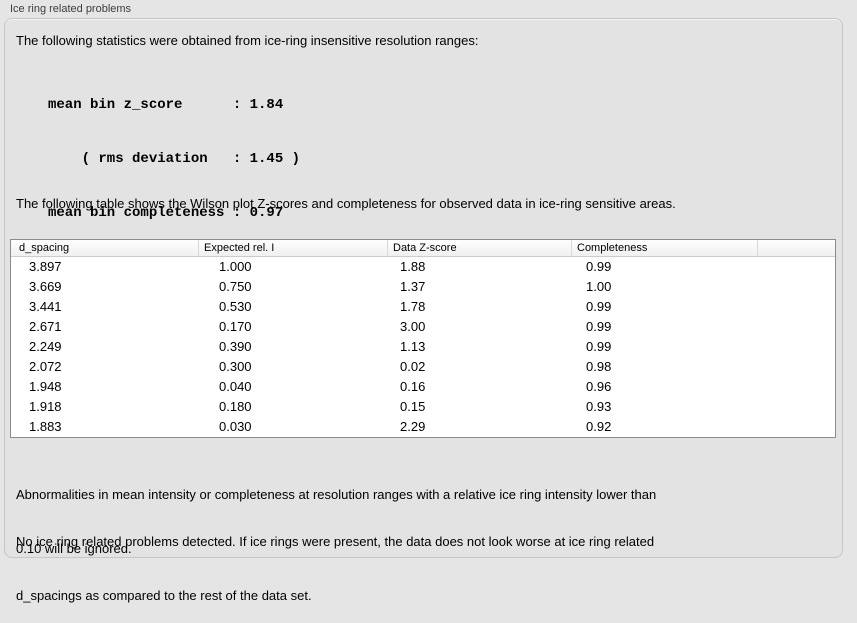 The height and width of the screenshot is (623, 857). Describe the element at coordinates (235, 306) in the screenshot. I see `cell-expected-rel-i: 0.530` at that location.